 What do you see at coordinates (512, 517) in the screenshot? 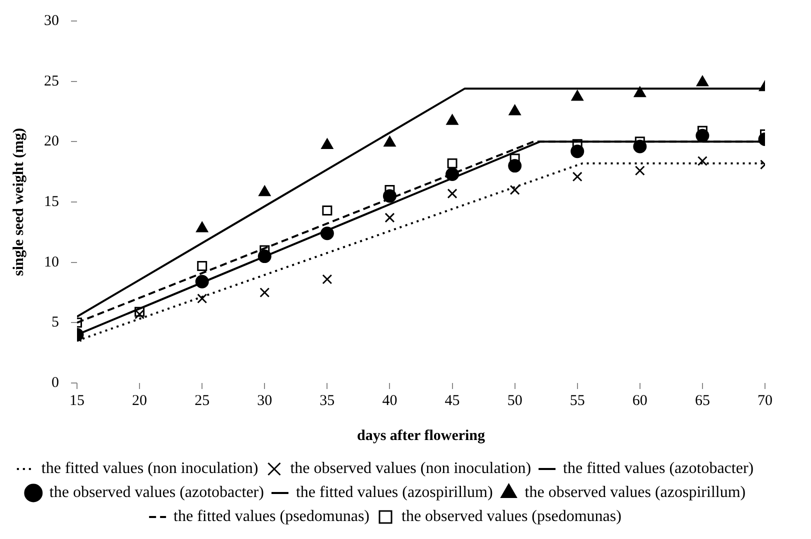
I see `legend-label: the observed values (psedomunas)` at bounding box center [512, 517].